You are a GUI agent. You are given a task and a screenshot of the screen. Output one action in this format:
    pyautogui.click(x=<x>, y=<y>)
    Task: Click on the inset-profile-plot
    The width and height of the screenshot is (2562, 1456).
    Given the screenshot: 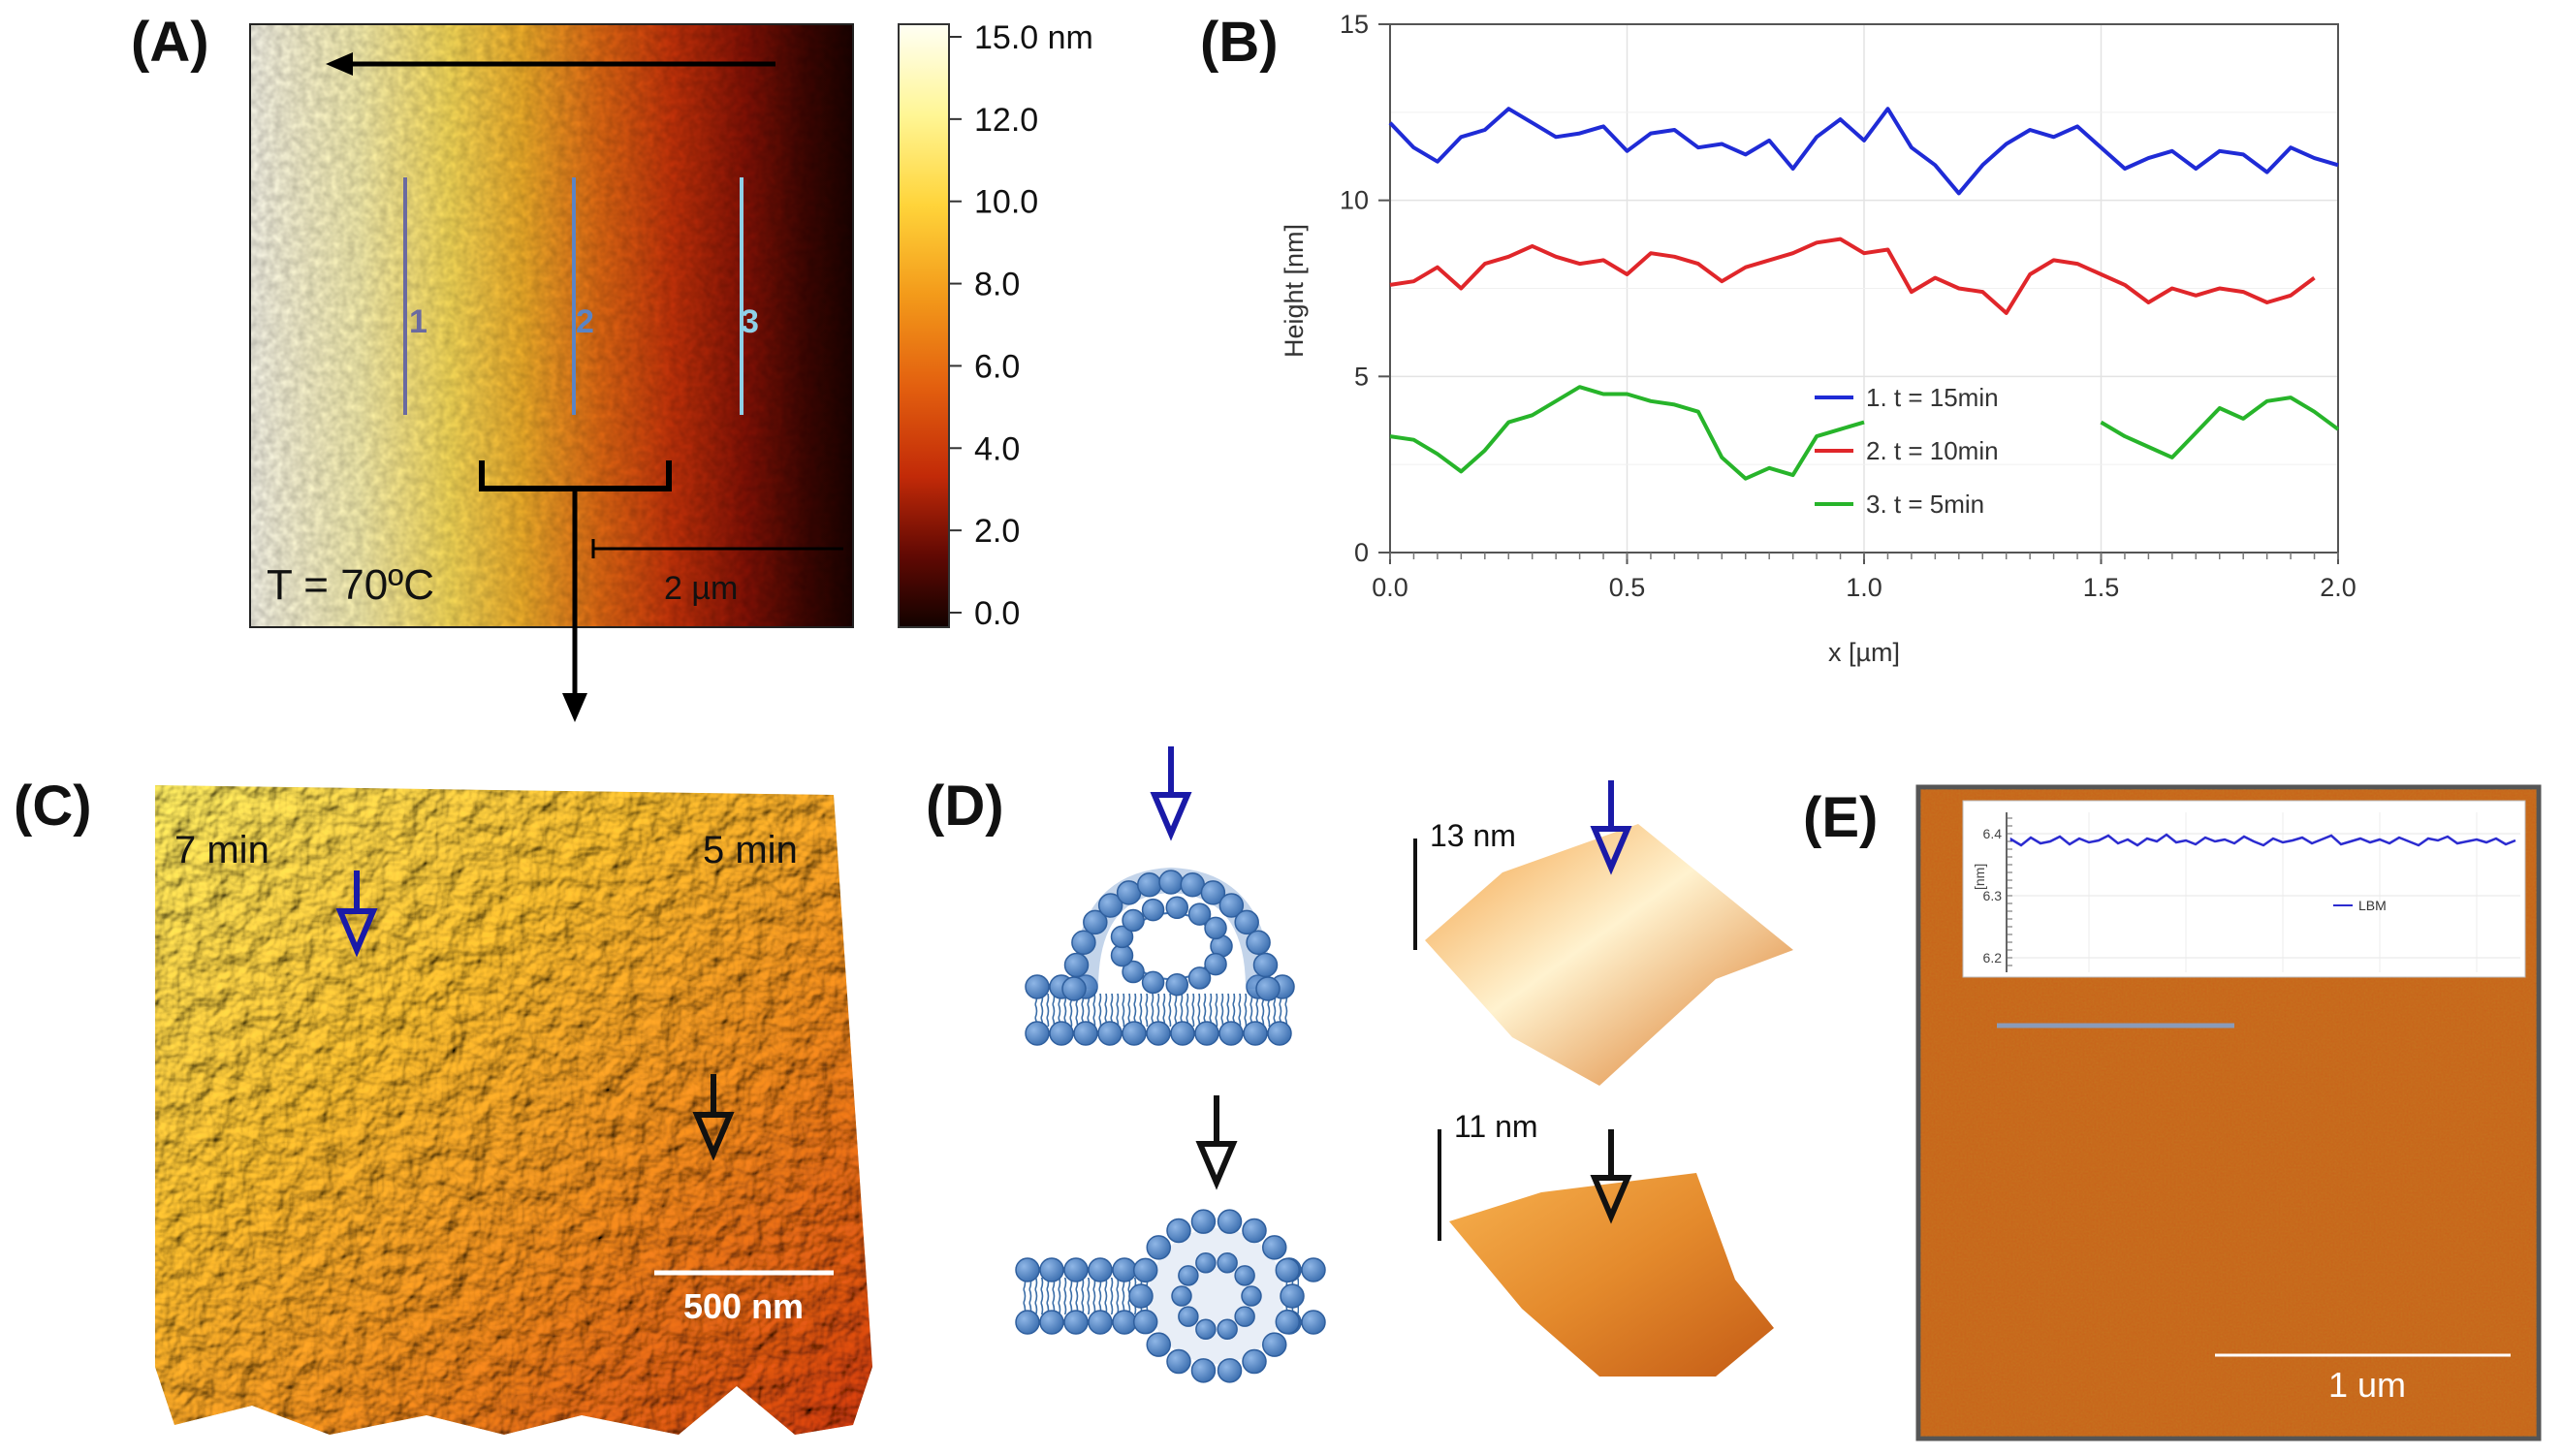 What is the action you would take?
    pyautogui.click(x=2244, y=889)
    